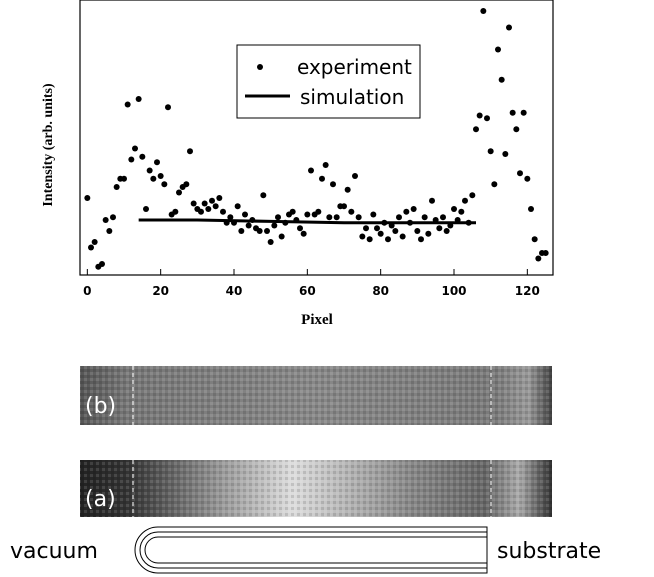 The height and width of the screenshot is (577, 654). What do you see at coordinates (160, 291) in the screenshot?
I see `x-tick-label: 20` at bounding box center [160, 291].